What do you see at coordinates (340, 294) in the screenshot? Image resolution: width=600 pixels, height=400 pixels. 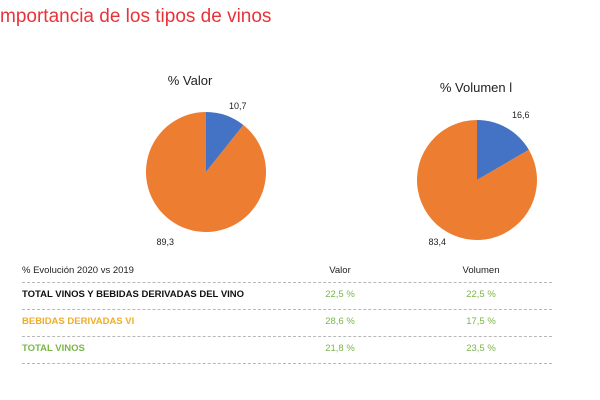 I see `row-valor: 22,5 %` at bounding box center [340, 294].